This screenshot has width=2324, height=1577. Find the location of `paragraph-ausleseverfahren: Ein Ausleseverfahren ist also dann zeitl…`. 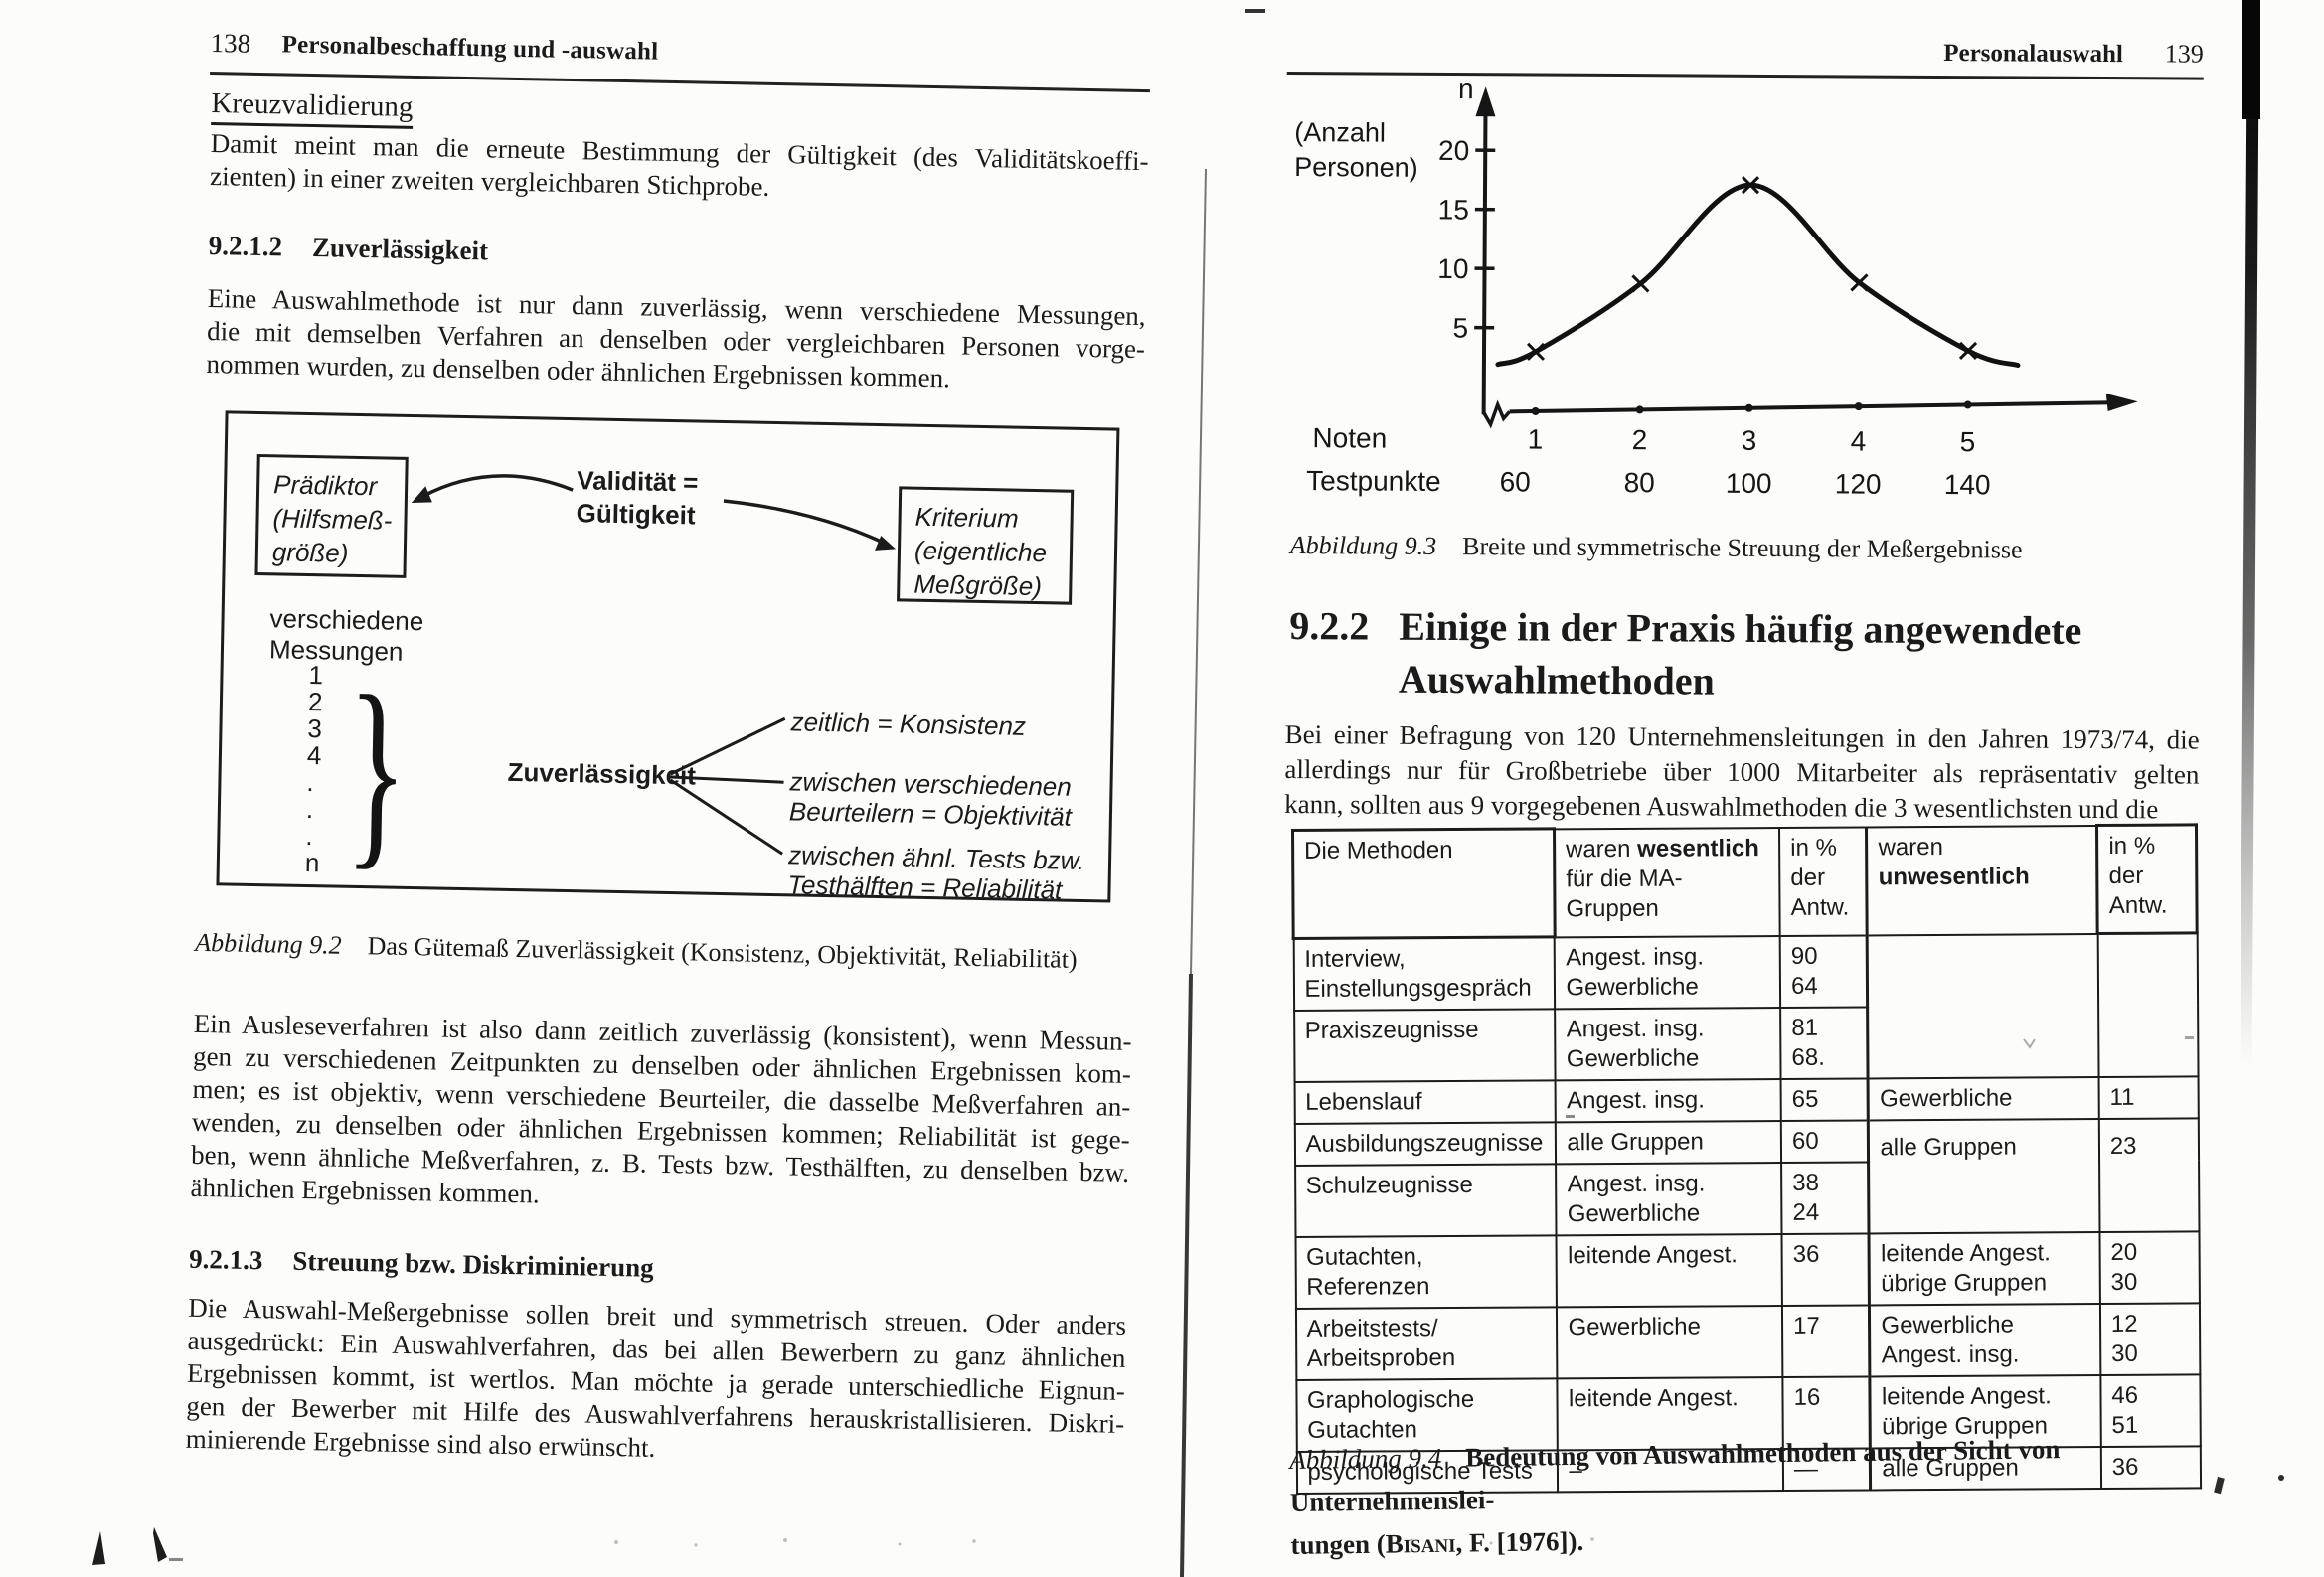

paragraph-ausleseverfahren: Ein Ausleseverfahren ist also dann zeitl… is located at coordinates (661, 1108).